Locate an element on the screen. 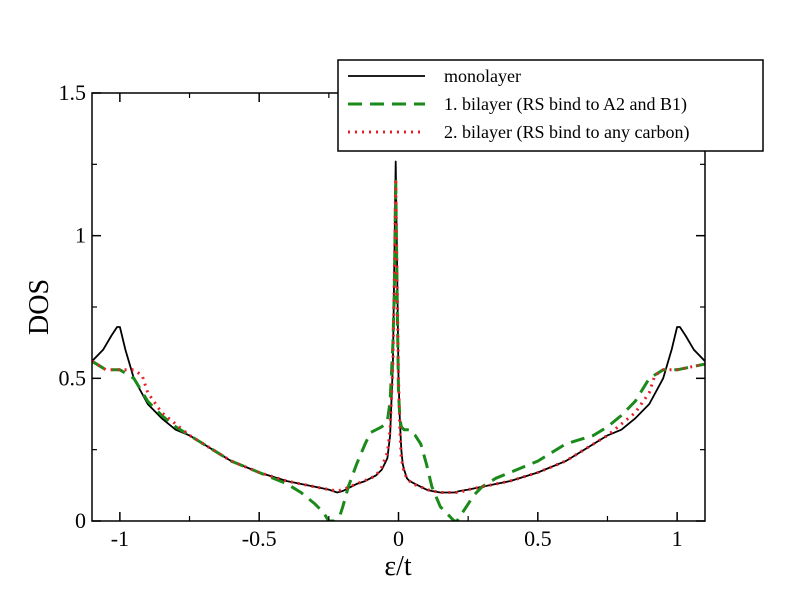  legend-label-3: 2. bilayer (RS bind to any carbon) is located at coordinates (566, 132).